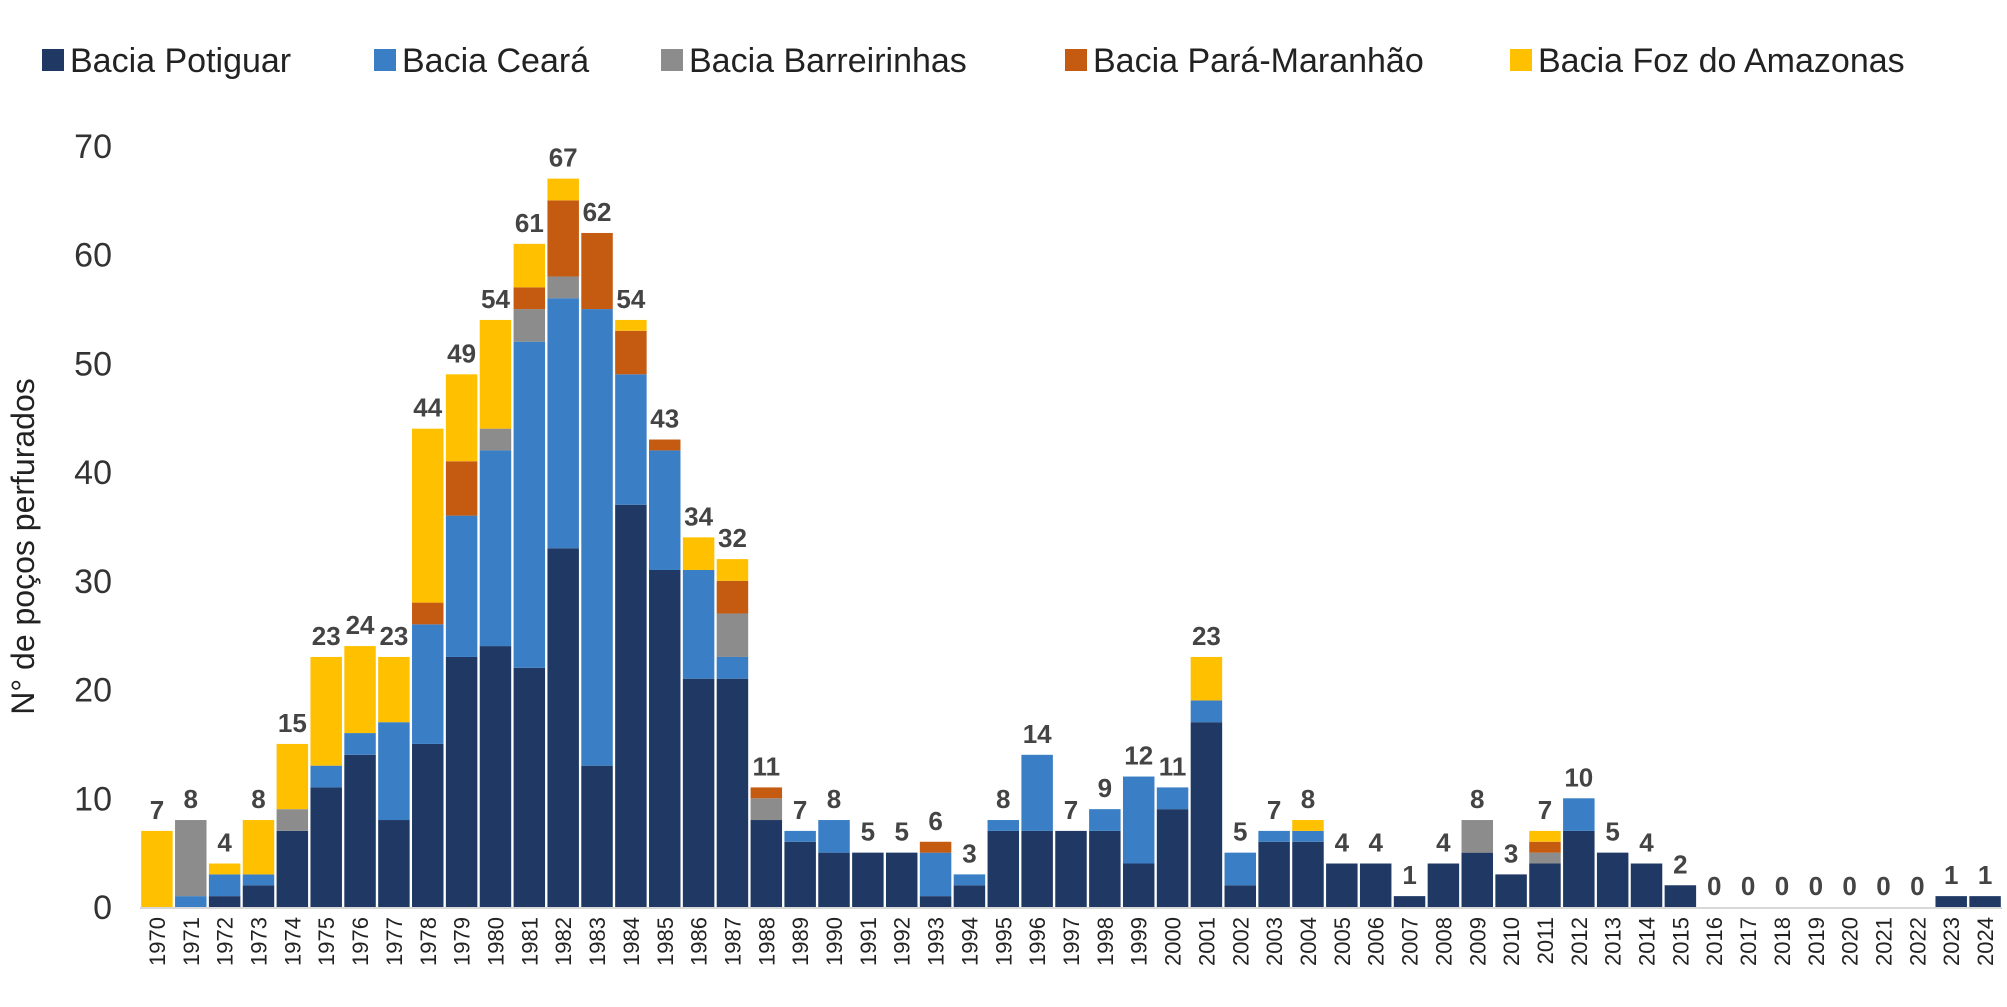 This screenshot has width=2007, height=1007. Describe the element at coordinates (461, 488) in the screenshot. I see `bar-segment-bacia-para-maranhao-1979` at that location.